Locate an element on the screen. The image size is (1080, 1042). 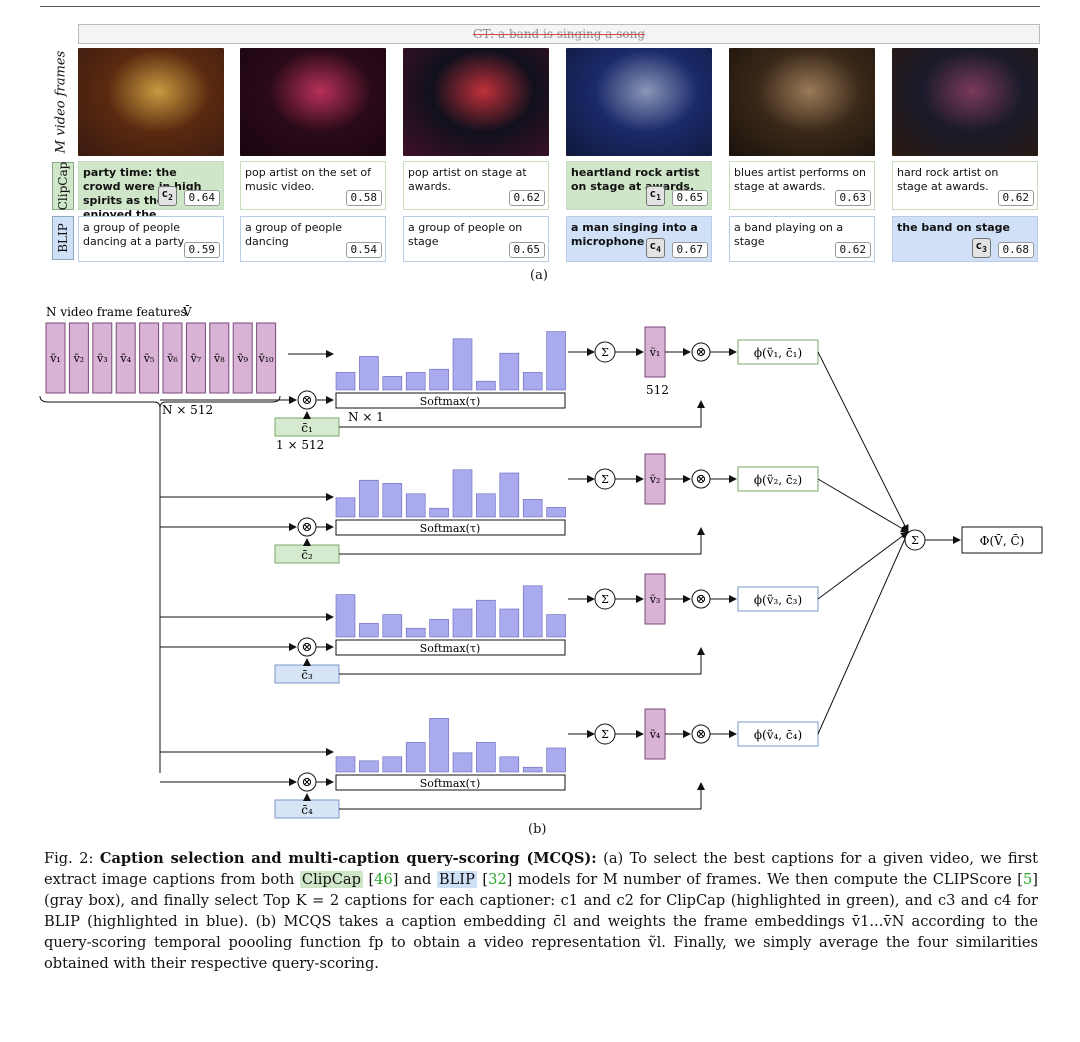
blip-caption-box: a group of people dancing at a party 0.59 is located at coordinates (151, 239).